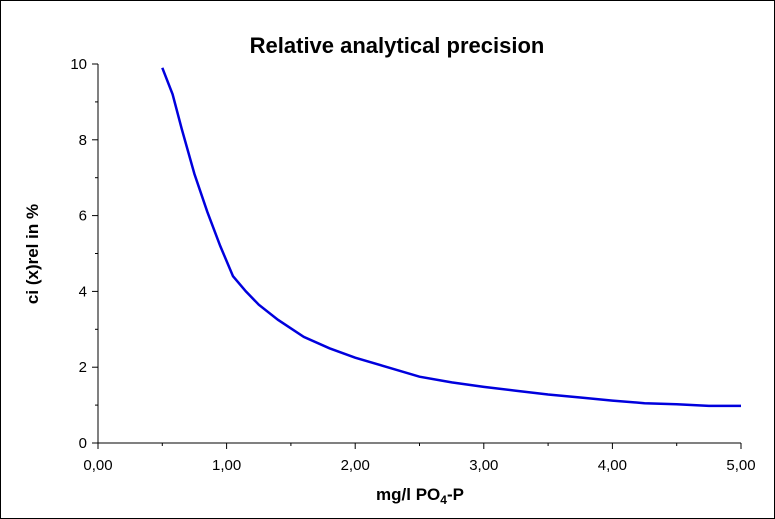 This screenshot has height=519, width=775. I want to click on y-tick-label: 6, so click(83, 216).